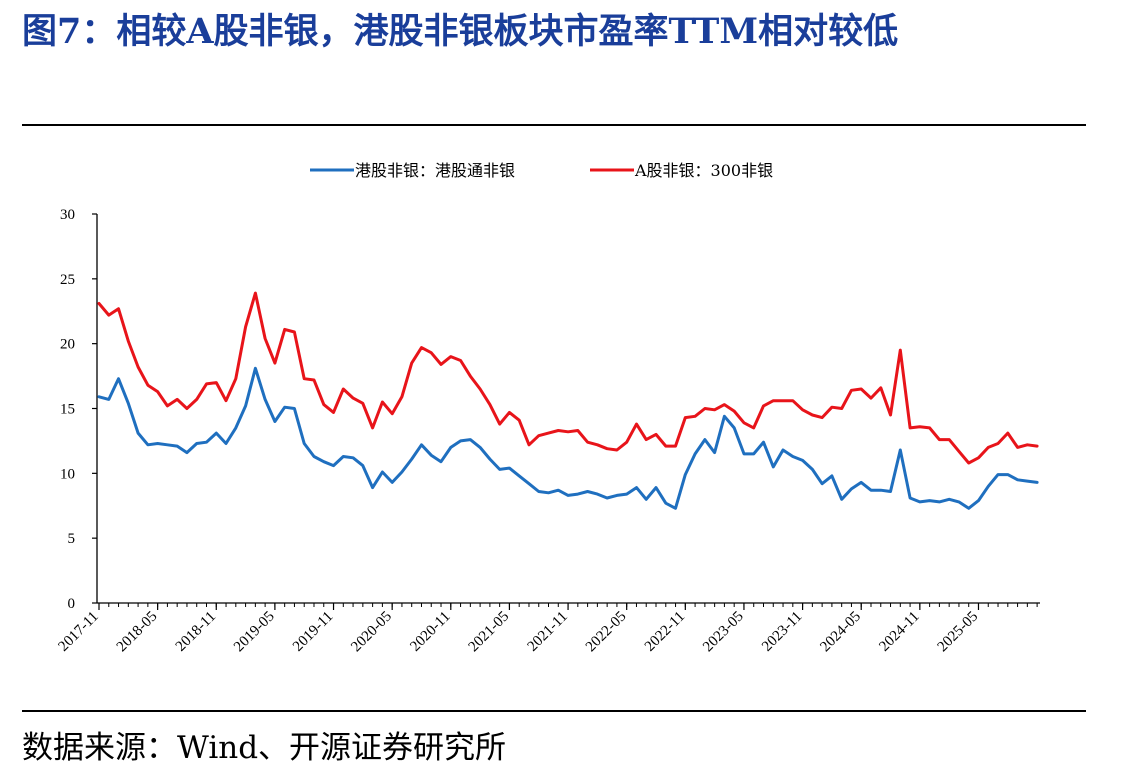 The height and width of the screenshot is (778, 1137). I want to click on y-tick-label: 15, so click(67, 410).